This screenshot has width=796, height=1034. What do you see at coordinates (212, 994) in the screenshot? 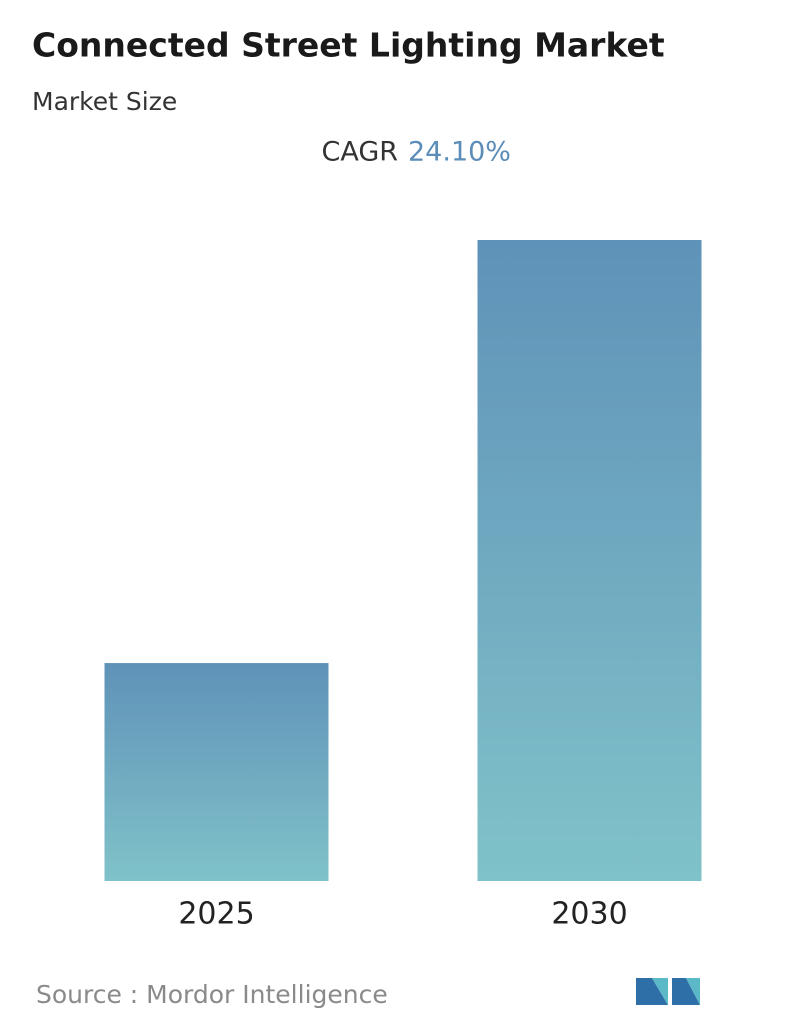
I see `source: Source : Mordor Intelligence` at bounding box center [212, 994].